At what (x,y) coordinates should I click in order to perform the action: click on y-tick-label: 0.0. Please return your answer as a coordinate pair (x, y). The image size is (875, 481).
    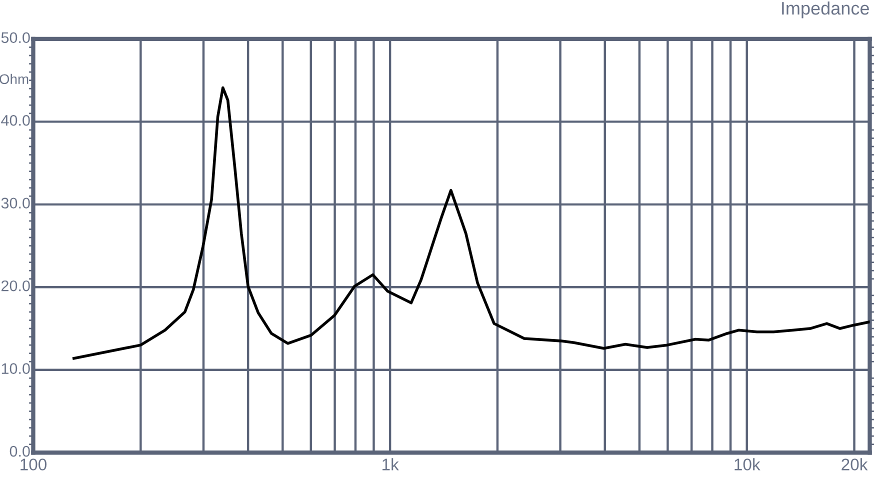
    Looking at the image, I should click on (20, 451).